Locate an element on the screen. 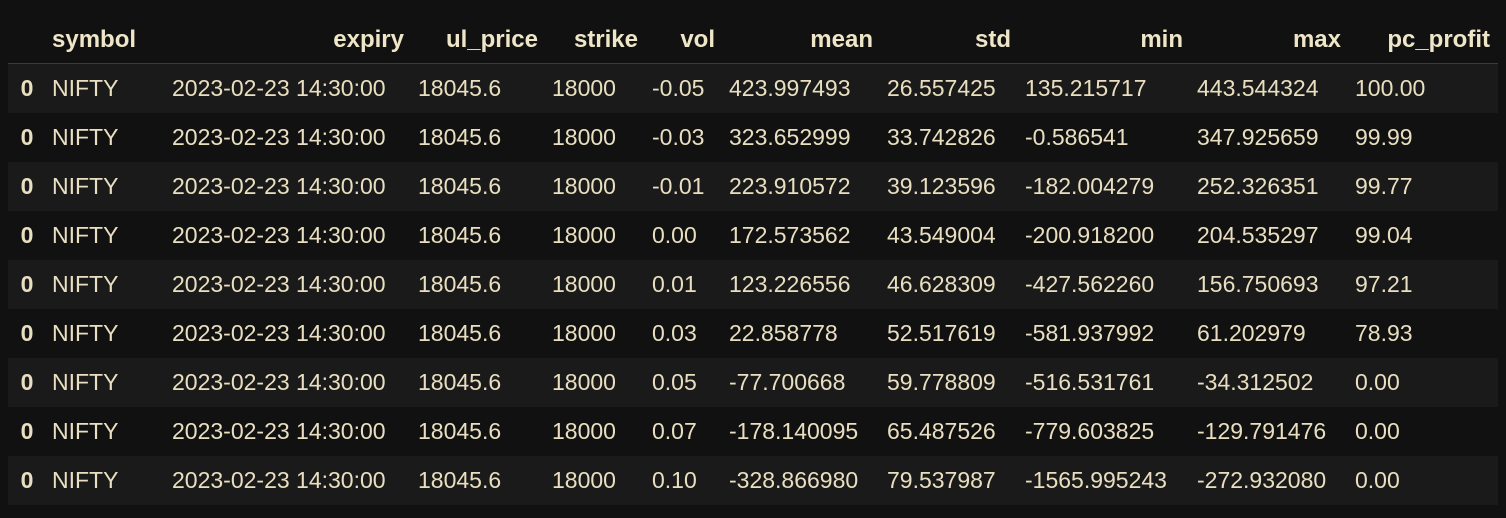  cell-mean: 323.652999 is located at coordinates (790, 136).